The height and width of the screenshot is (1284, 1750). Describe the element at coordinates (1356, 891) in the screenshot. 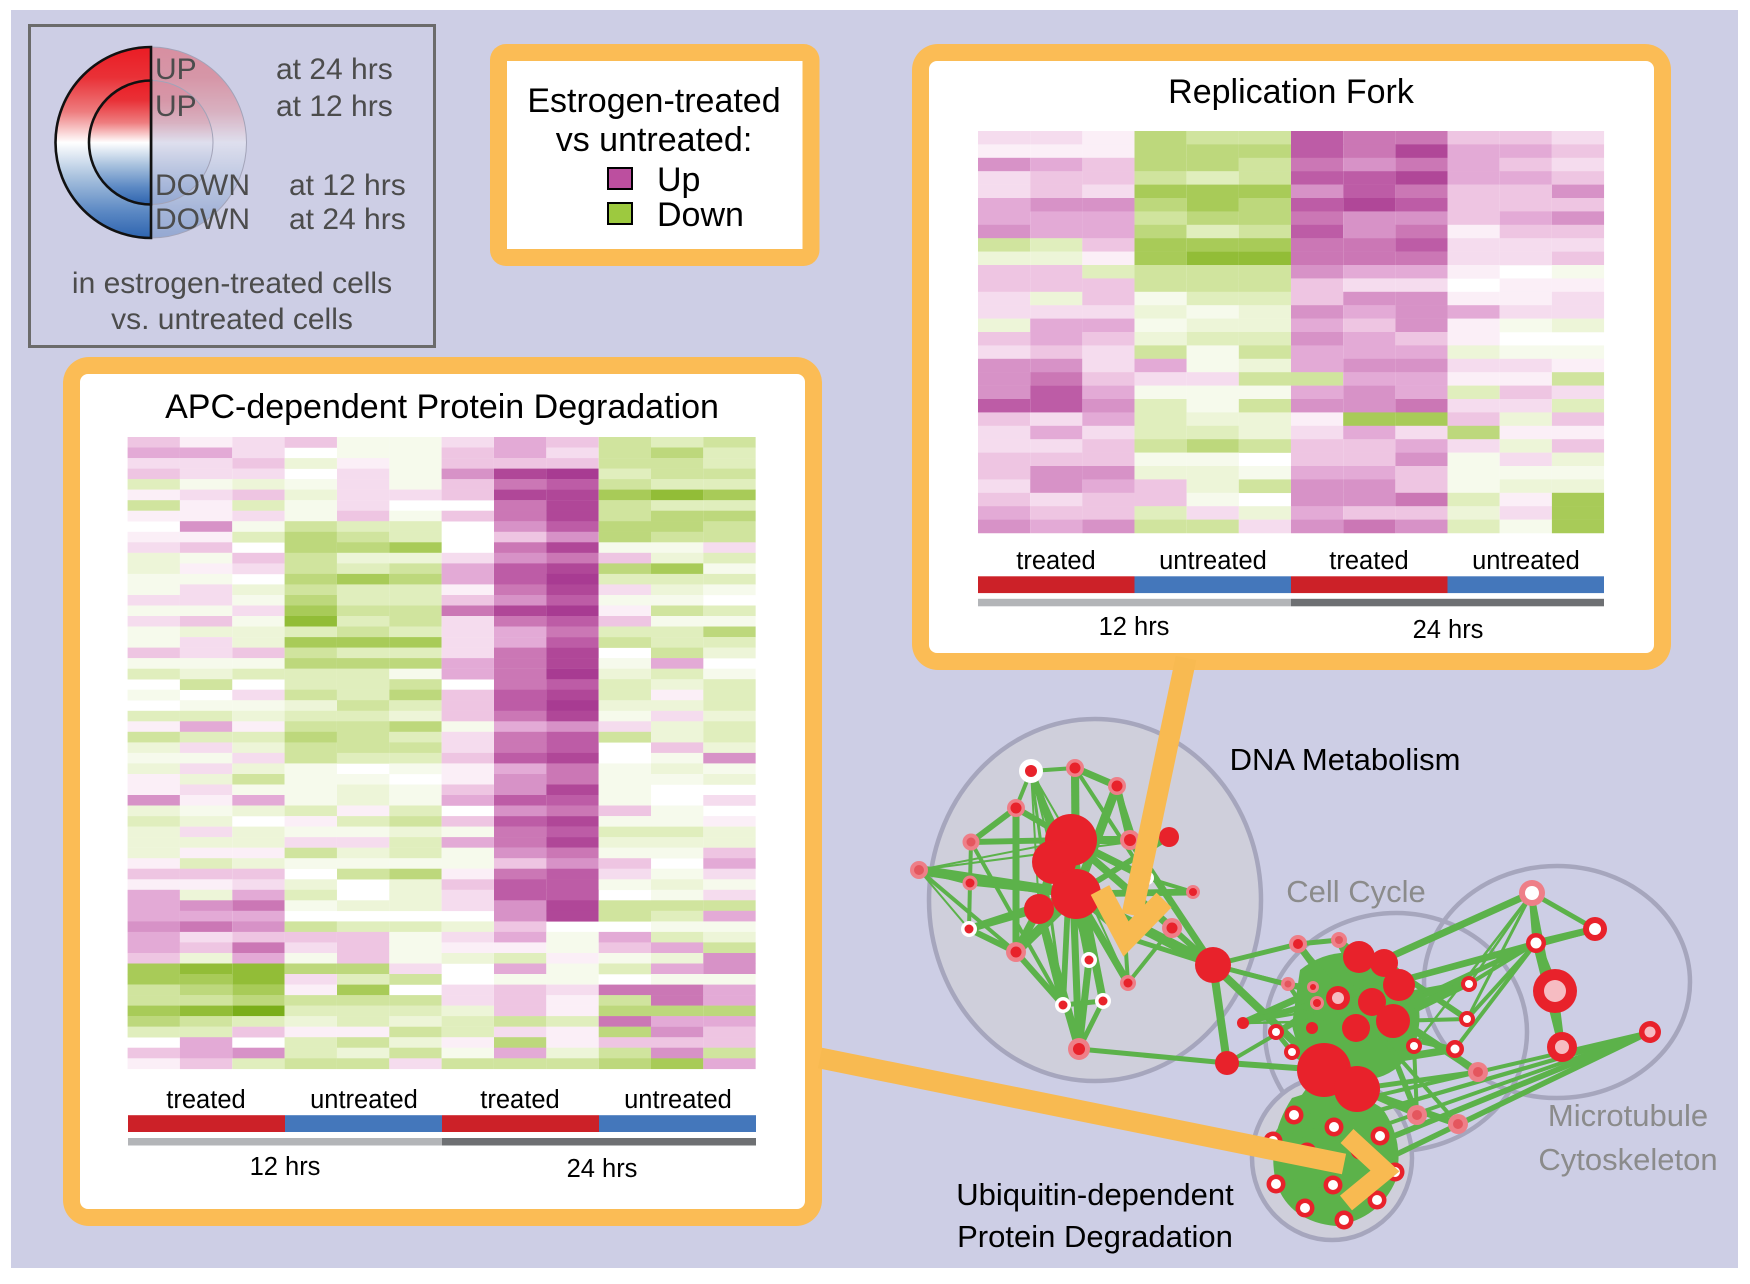

I see `svg-text: Cell Cycle` at that location.